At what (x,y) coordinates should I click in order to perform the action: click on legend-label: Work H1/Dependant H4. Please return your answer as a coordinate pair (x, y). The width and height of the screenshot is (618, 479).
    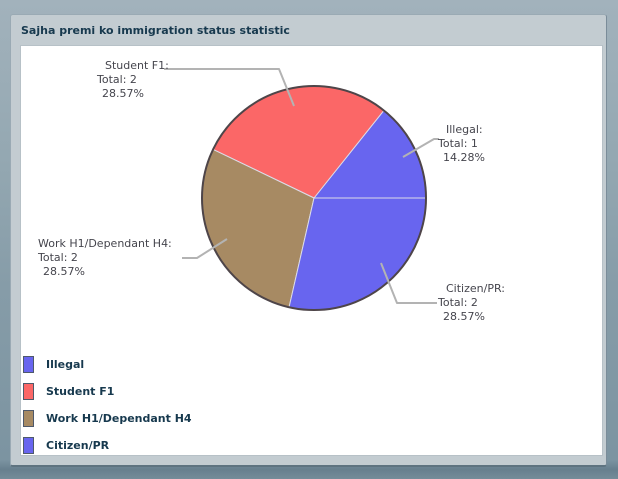
    Looking at the image, I should click on (119, 418).